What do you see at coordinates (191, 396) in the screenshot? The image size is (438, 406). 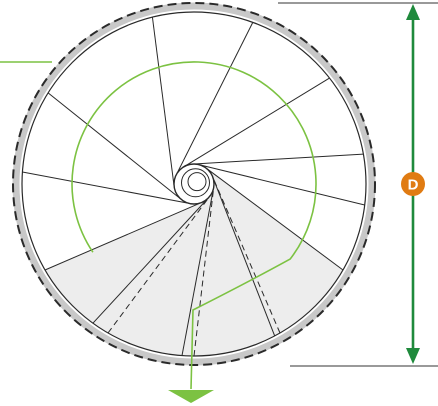 I see `arrow-down-triangle-icon` at bounding box center [191, 396].